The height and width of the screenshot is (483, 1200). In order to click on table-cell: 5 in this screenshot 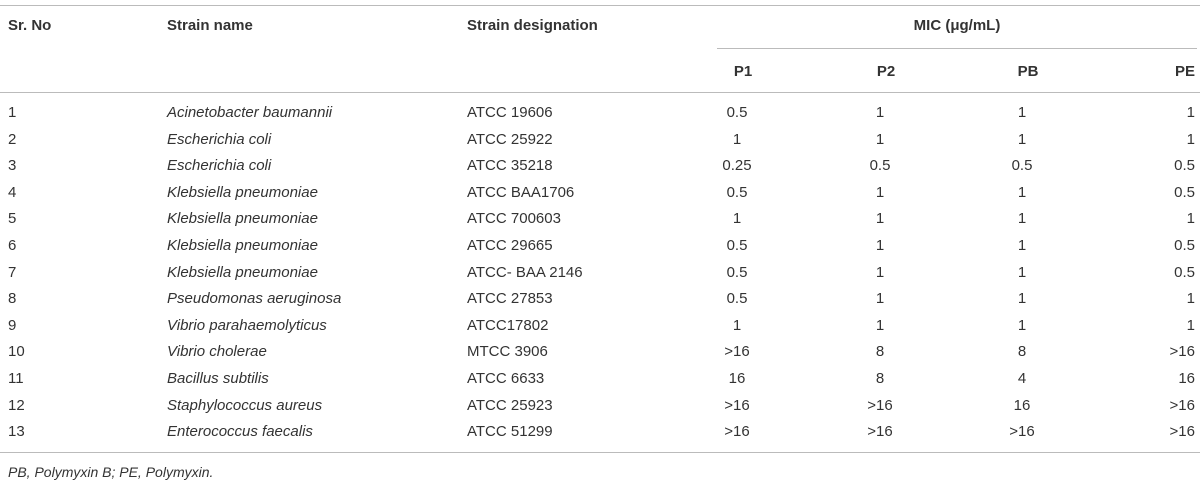, I will do `click(12, 219)`.